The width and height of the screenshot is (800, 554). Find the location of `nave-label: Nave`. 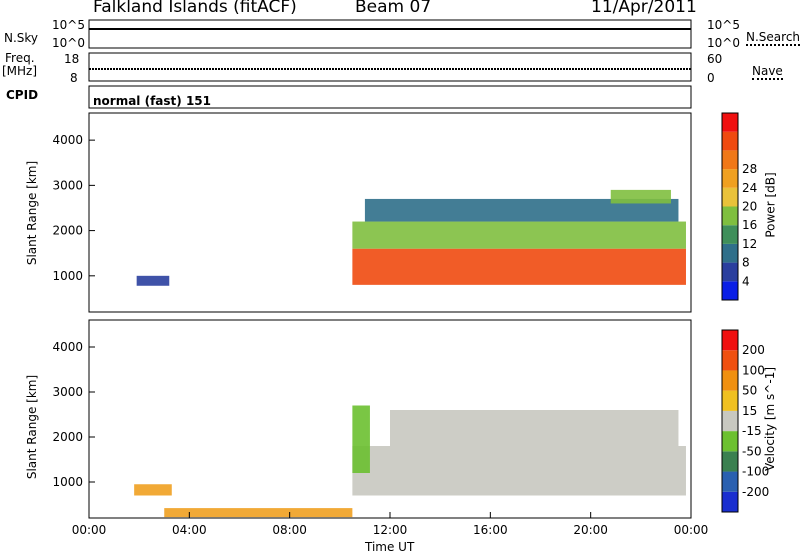

nave-label: Nave is located at coordinates (767, 72).